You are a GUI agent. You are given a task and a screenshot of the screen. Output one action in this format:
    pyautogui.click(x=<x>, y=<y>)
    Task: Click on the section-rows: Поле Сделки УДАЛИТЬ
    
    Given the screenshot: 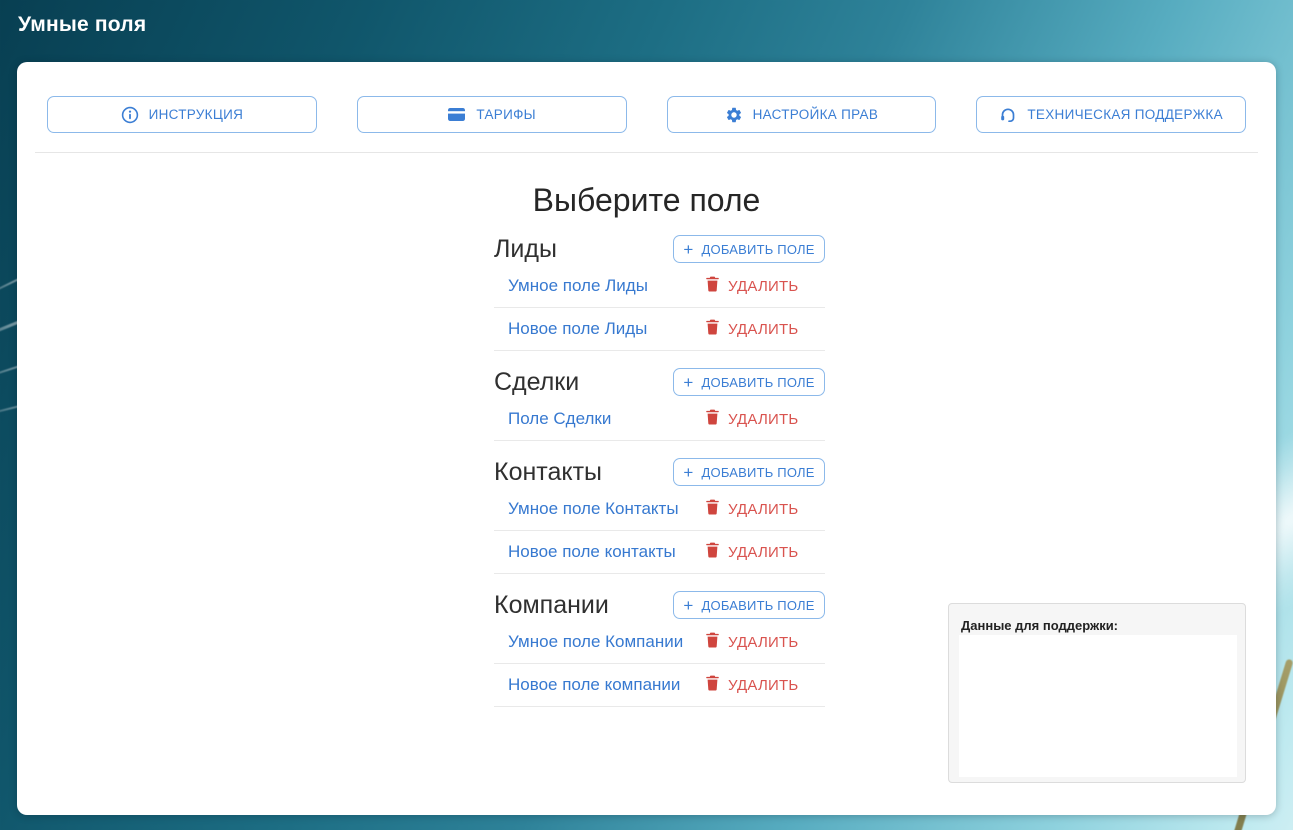 What is the action you would take?
    pyautogui.click(x=659, y=419)
    